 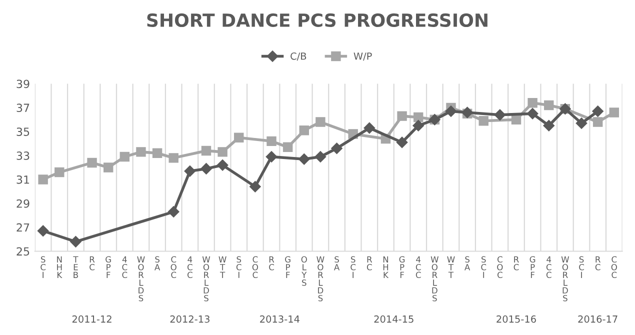 What do you see at coordinates (75, 267) in the screenshot?
I see `x-tick-label: TEB` at bounding box center [75, 267].